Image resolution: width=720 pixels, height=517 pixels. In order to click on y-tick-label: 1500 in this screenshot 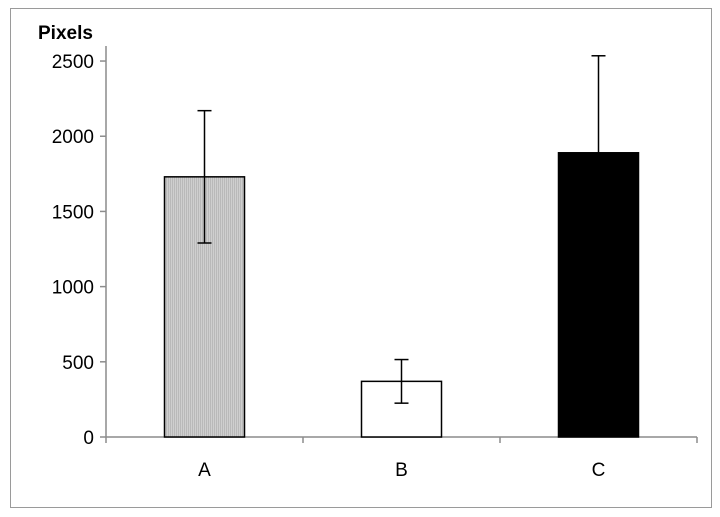, I will do `click(73, 212)`.